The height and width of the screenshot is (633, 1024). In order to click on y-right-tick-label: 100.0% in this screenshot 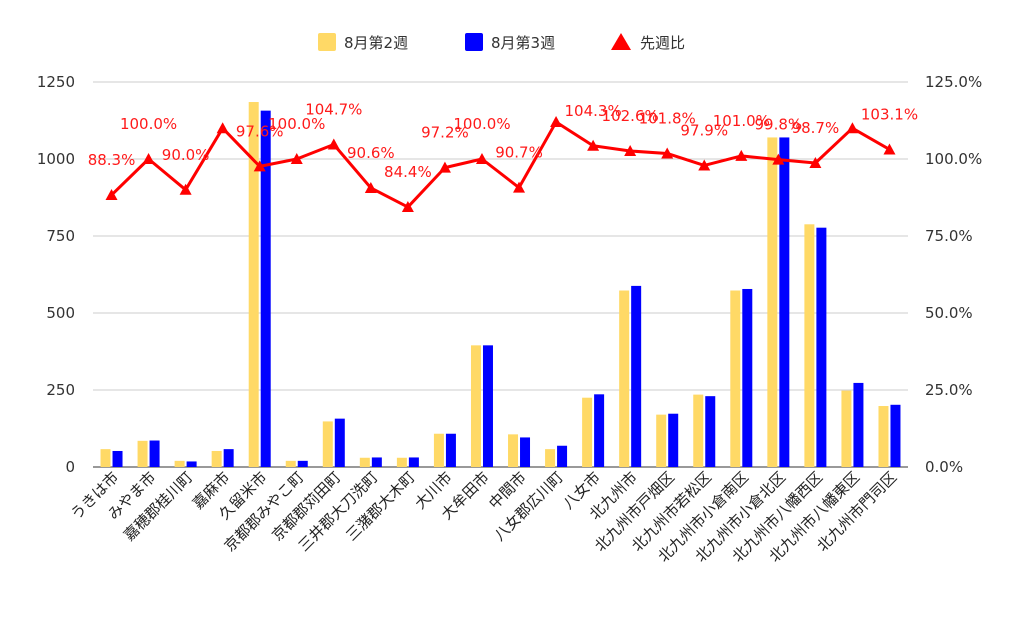, I will do `click(953, 159)`.